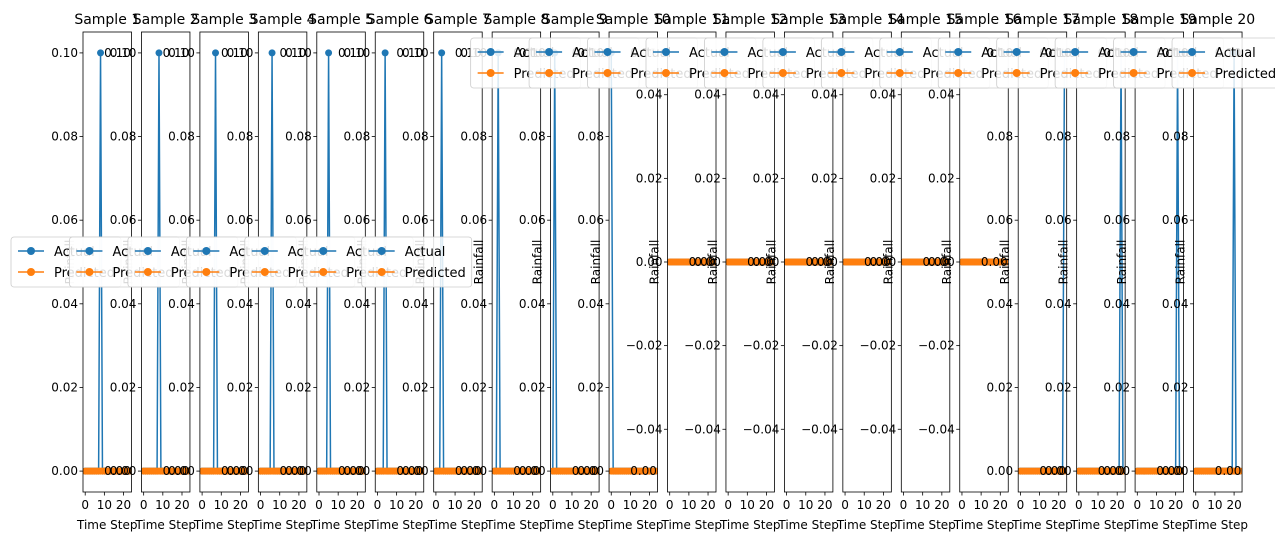 The image size is (1275, 547). Describe the element at coordinates (761, 346) in the screenshot. I see `y-tick-label: −0.02` at that location.